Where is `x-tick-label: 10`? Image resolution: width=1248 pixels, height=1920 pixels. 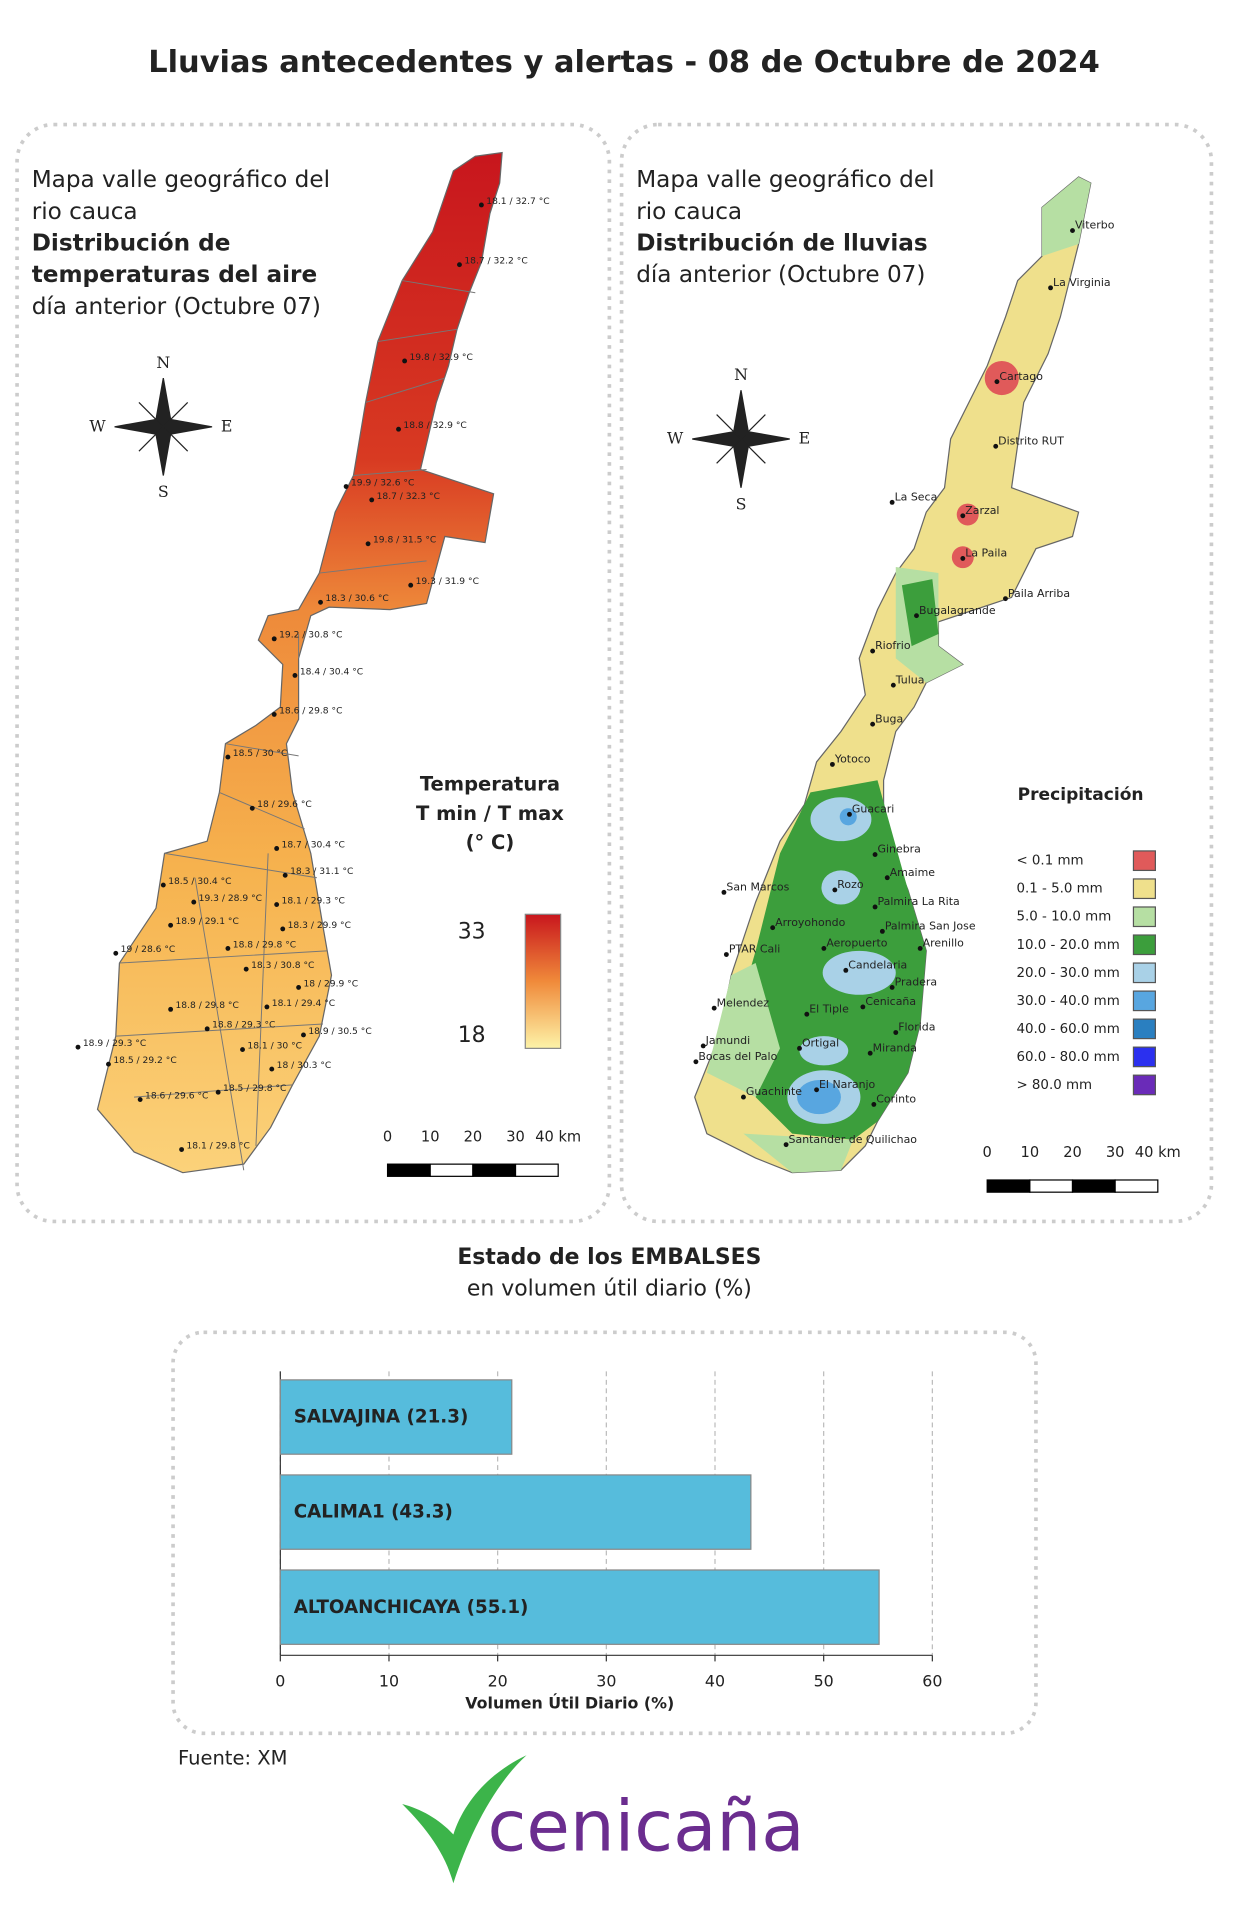 x-tick-label: 10 is located at coordinates (389, 1681).